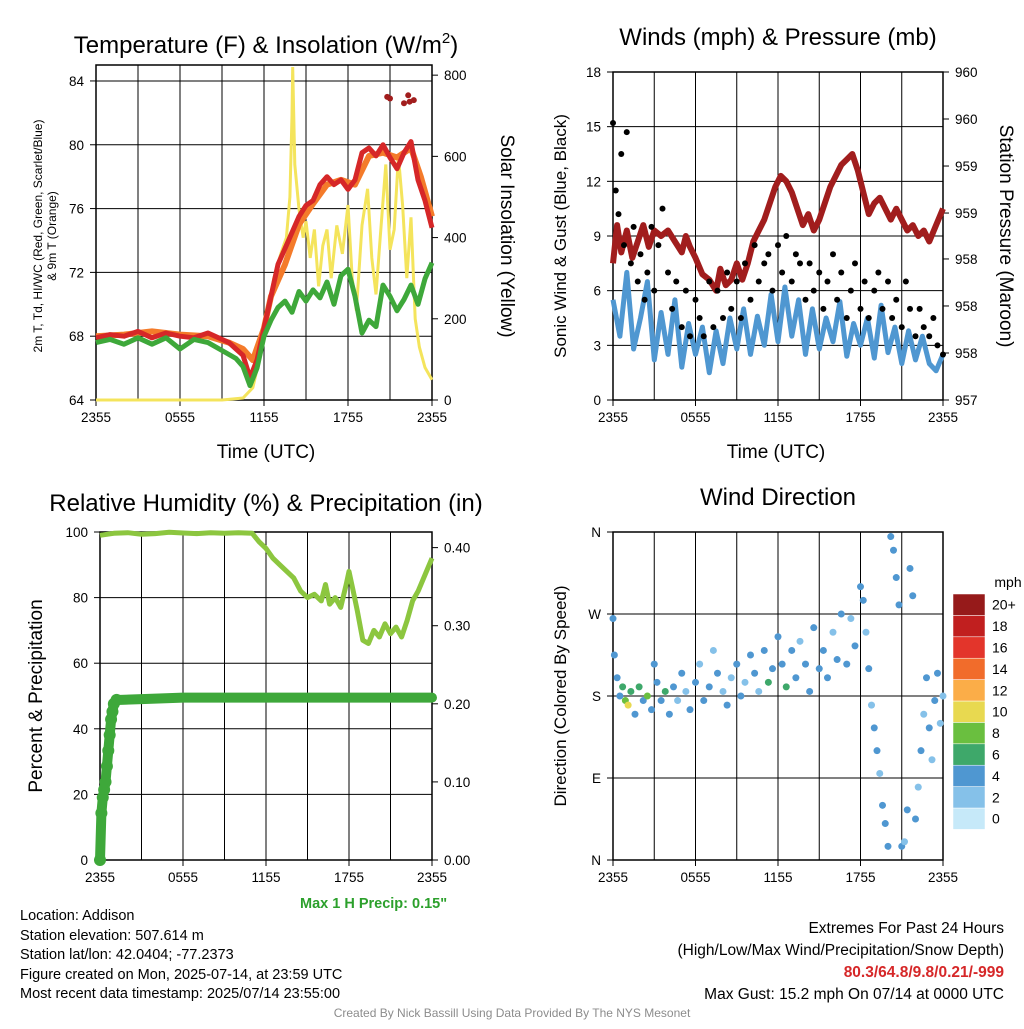  I want to click on dir-xtick-label: 2355, so click(943, 877).